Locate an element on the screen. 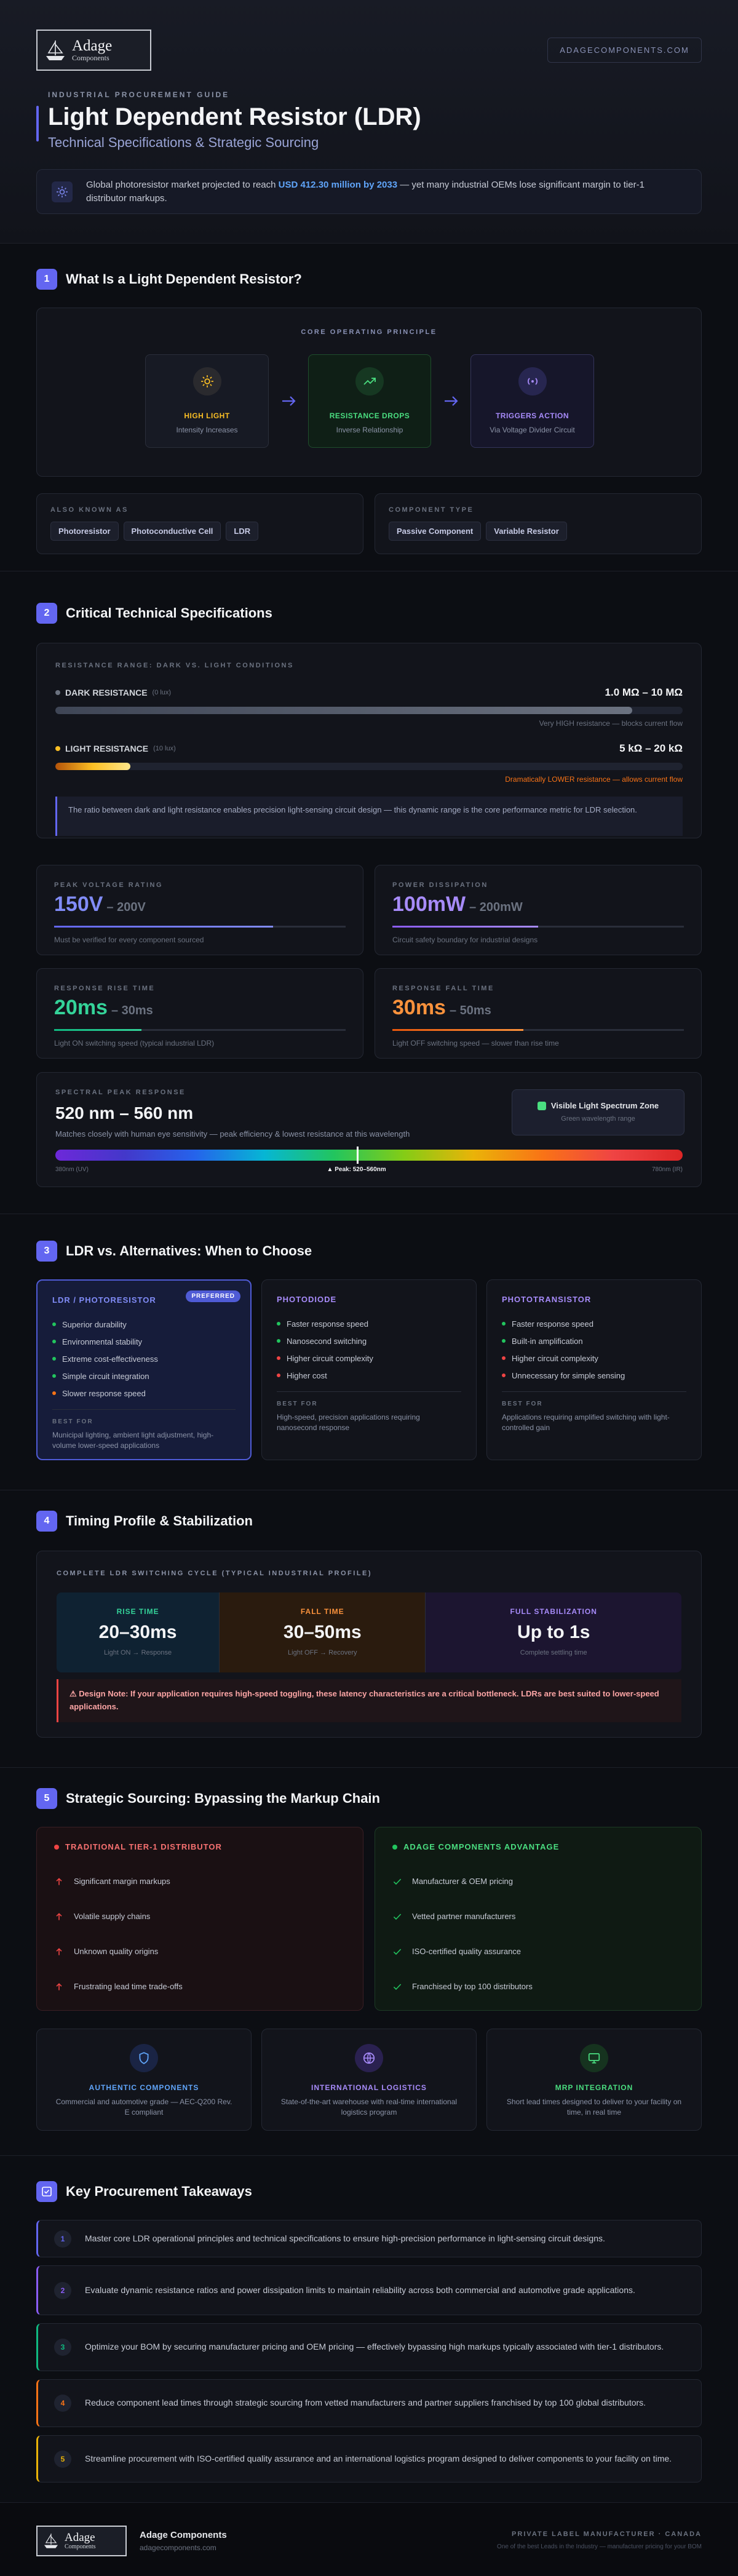 The image size is (738, 2576). section-number: 2 is located at coordinates (46, 613).